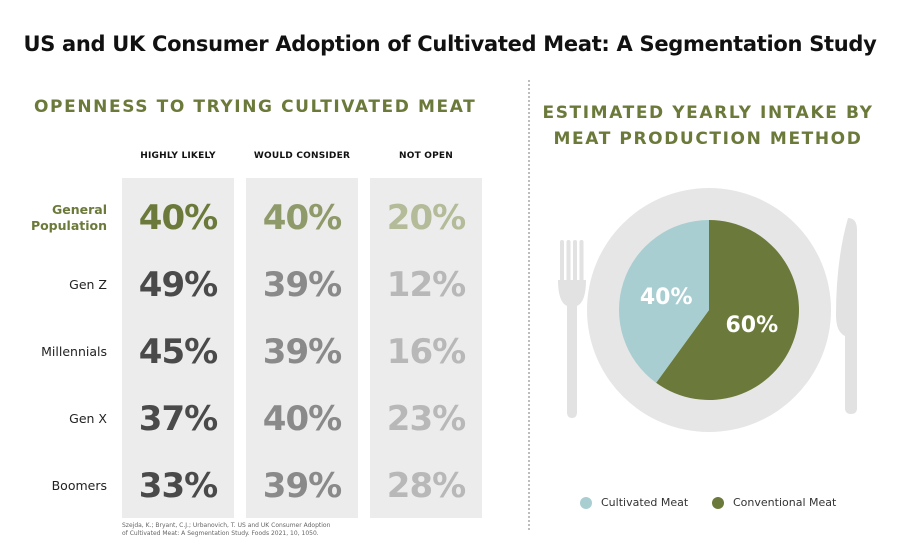 The height and width of the screenshot is (550, 900). Describe the element at coordinates (426, 285) in the screenshot. I see `value-cell-not-open: 12%` at that location.